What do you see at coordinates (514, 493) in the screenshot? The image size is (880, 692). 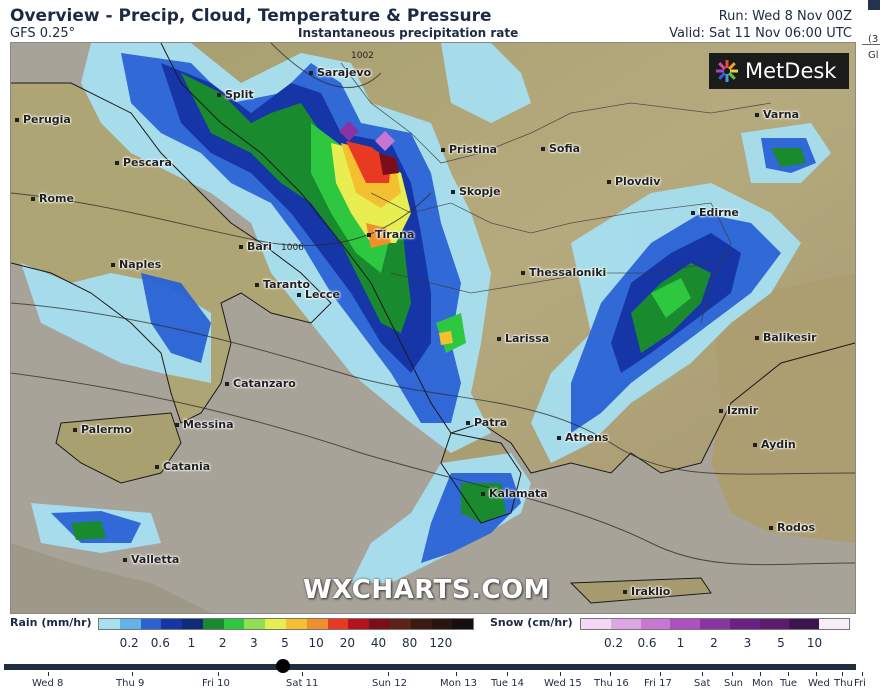 I see `city-label: Kalamata` at bounding box center [514, 493].